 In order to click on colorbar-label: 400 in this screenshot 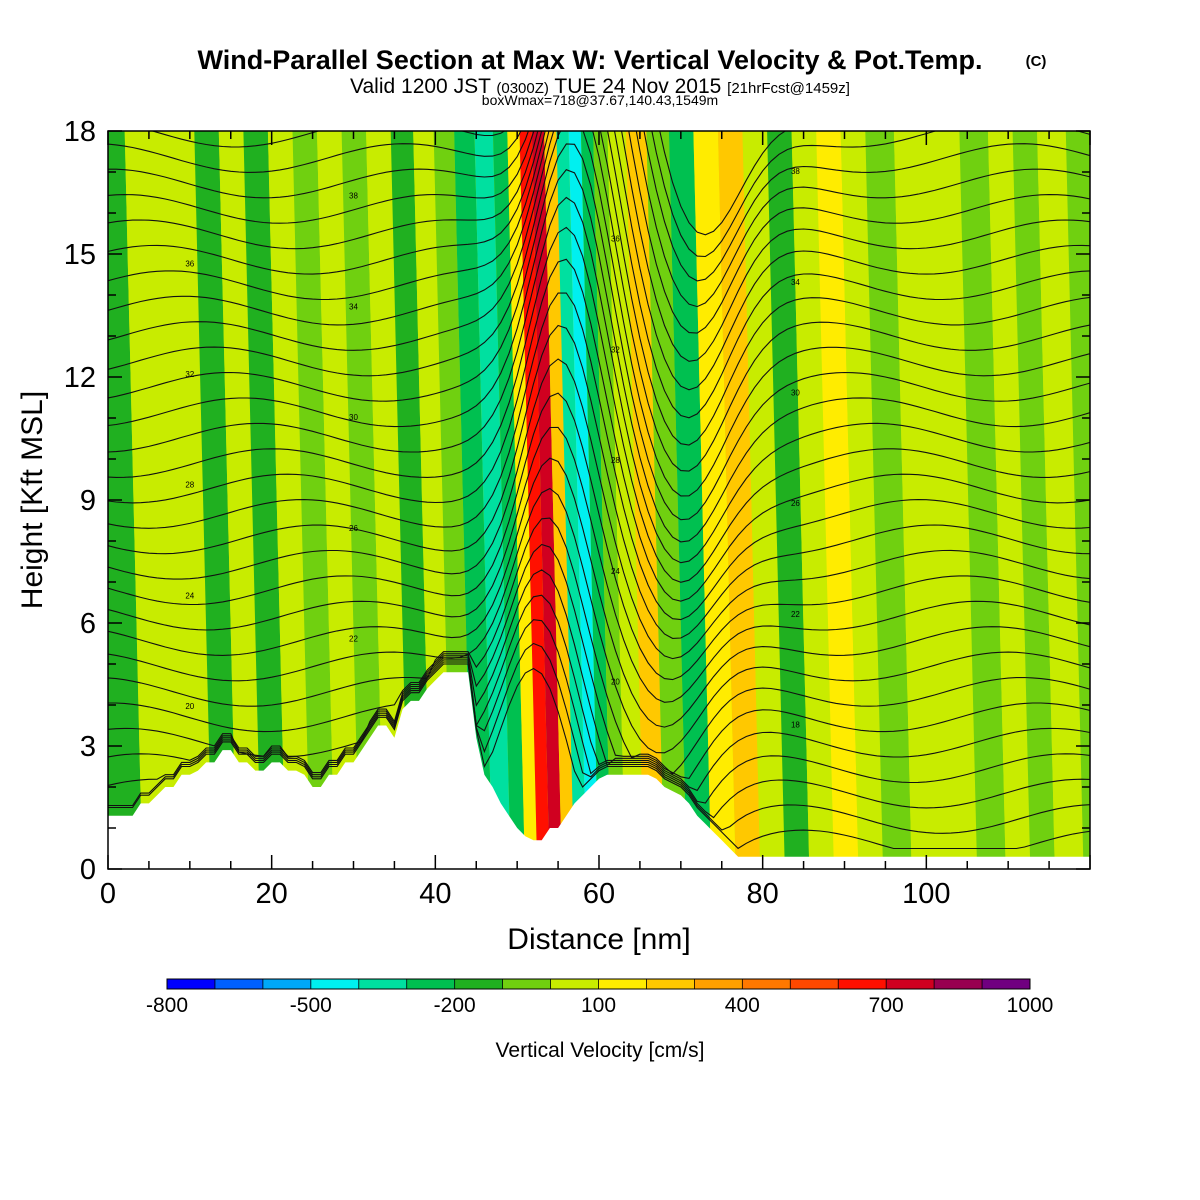, I will do `click(742, 1005)`.